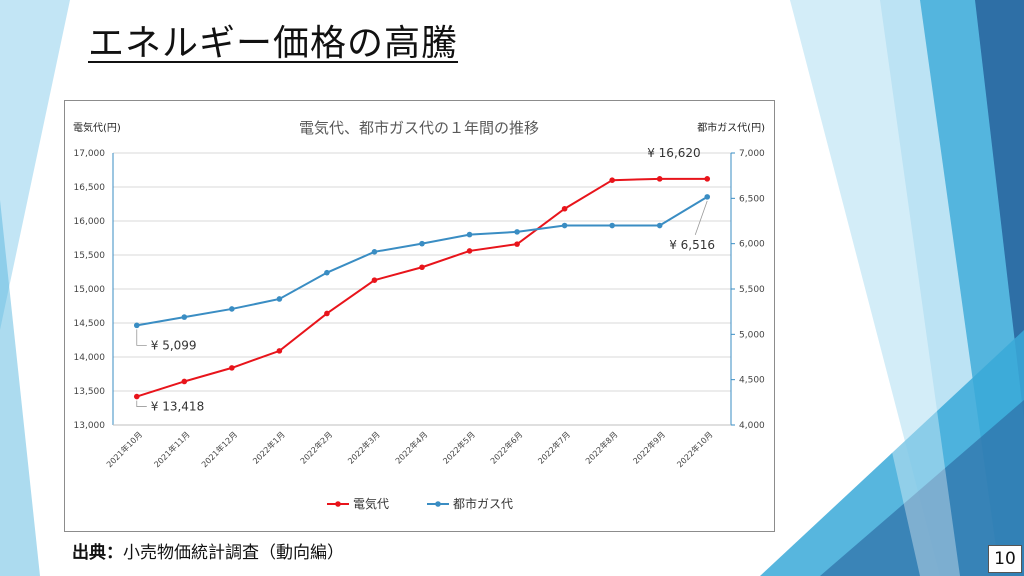  Describe the element at coordinates (35, 165) in the screenshot. I see `left-triangle-light` at that location.